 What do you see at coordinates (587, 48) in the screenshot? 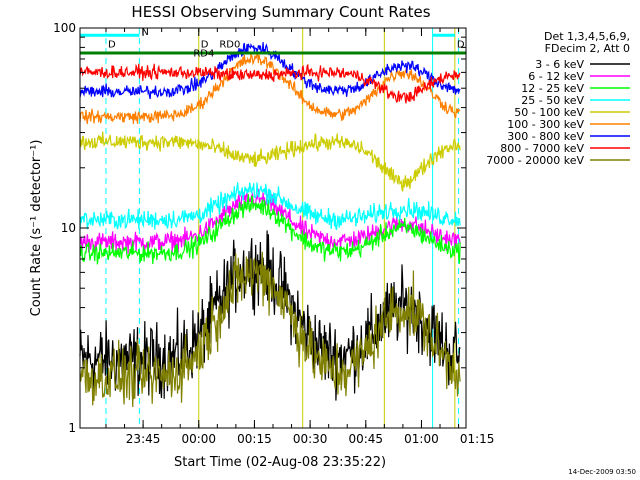
I see `legend-header-line-2: FDecim 2, Att 0` at bounding box center [587, 48].